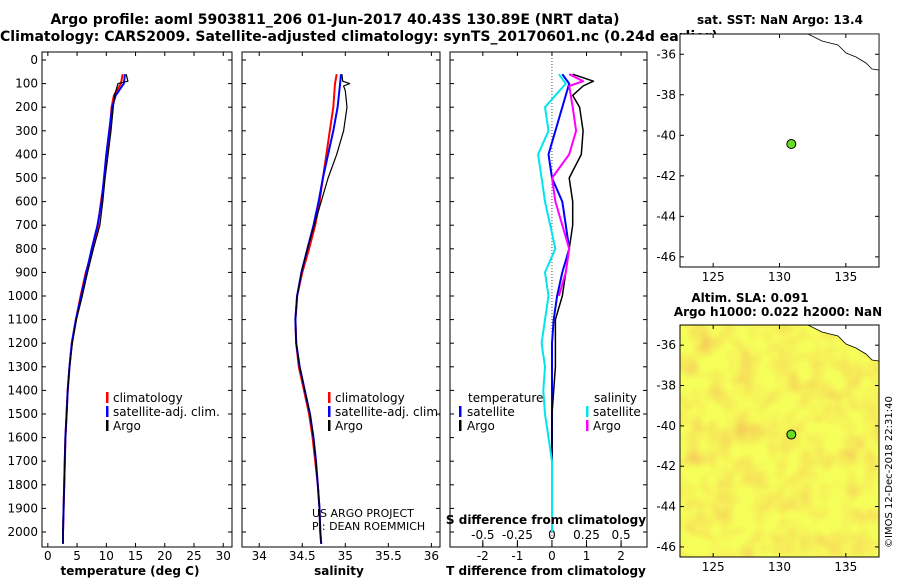 Image resolution: width=900 pixels, height=580 pixels. Describe the element at coordinates (339, 571) in the screenshot. I see `salinity-xlabel: salinity` at that location.